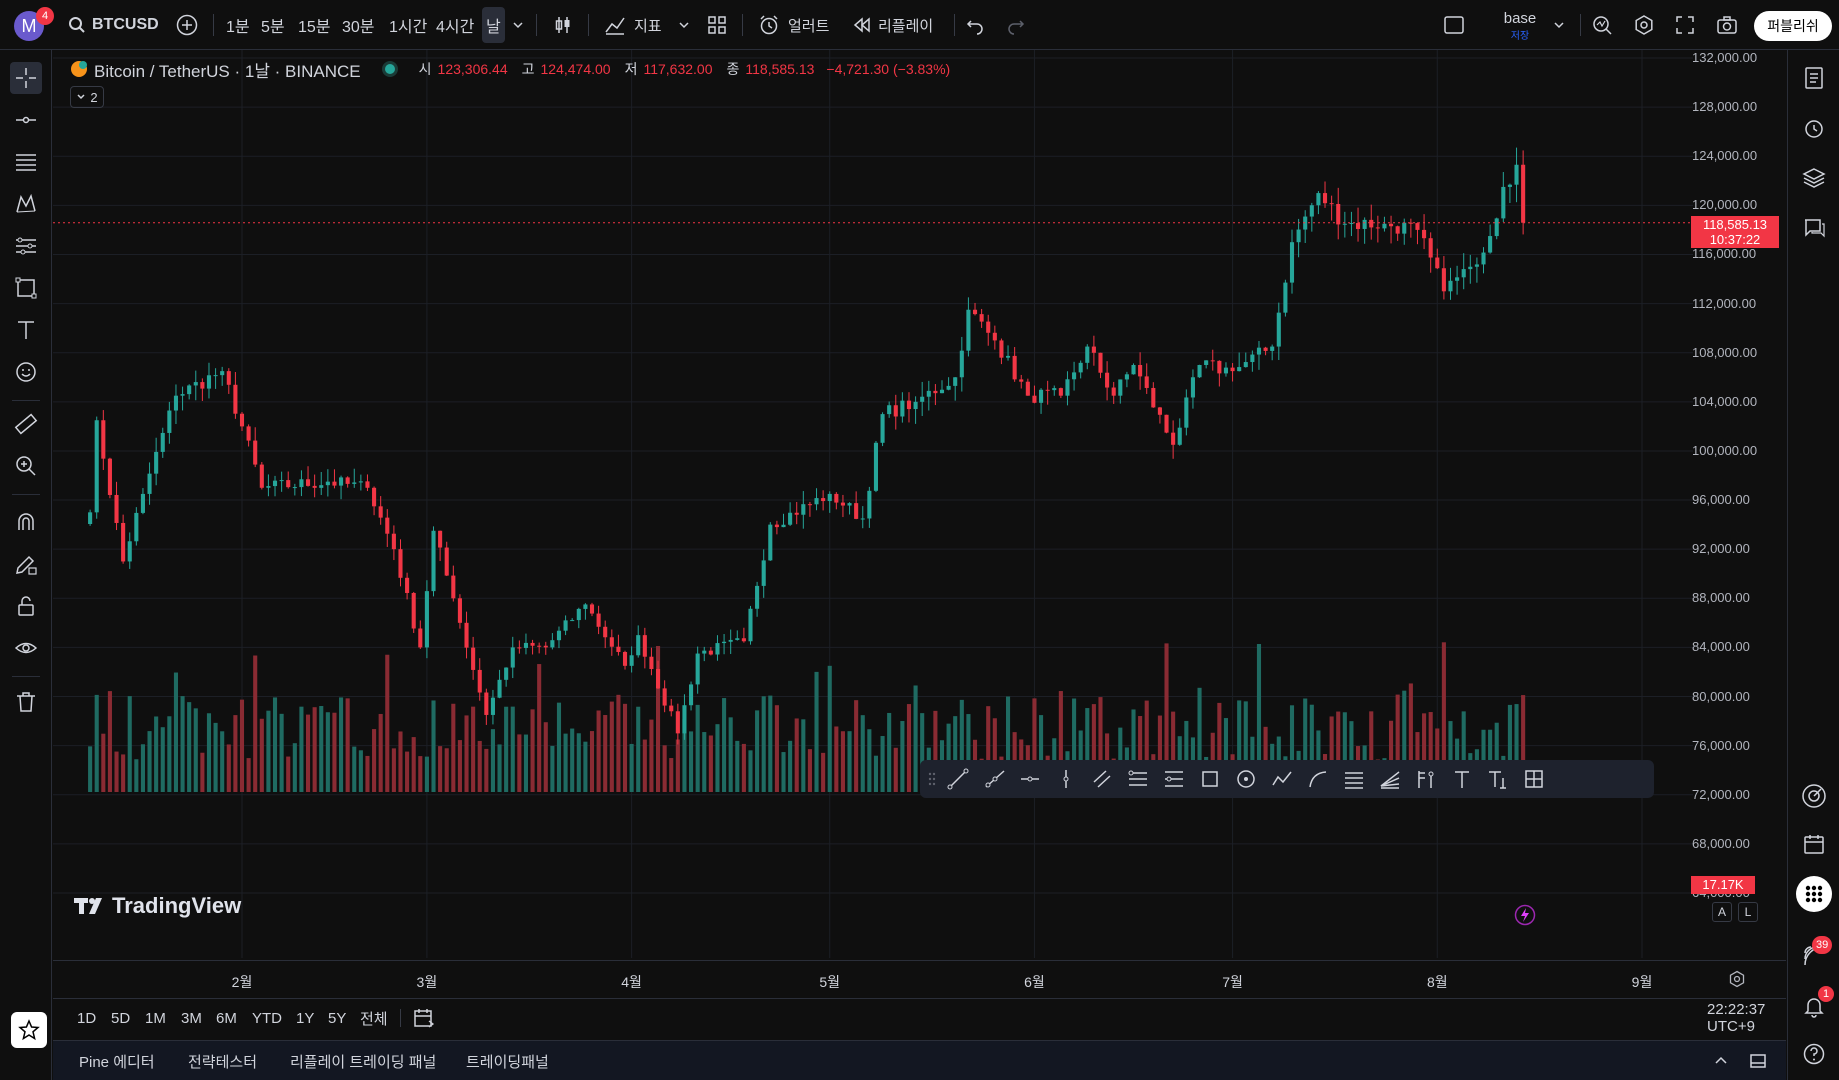 Image resolution: width=1839 pixels, height=1080 pixels. Describe the element at coordinates (958, 779) in the screenshot. I see `trend-line-tool` at that location.